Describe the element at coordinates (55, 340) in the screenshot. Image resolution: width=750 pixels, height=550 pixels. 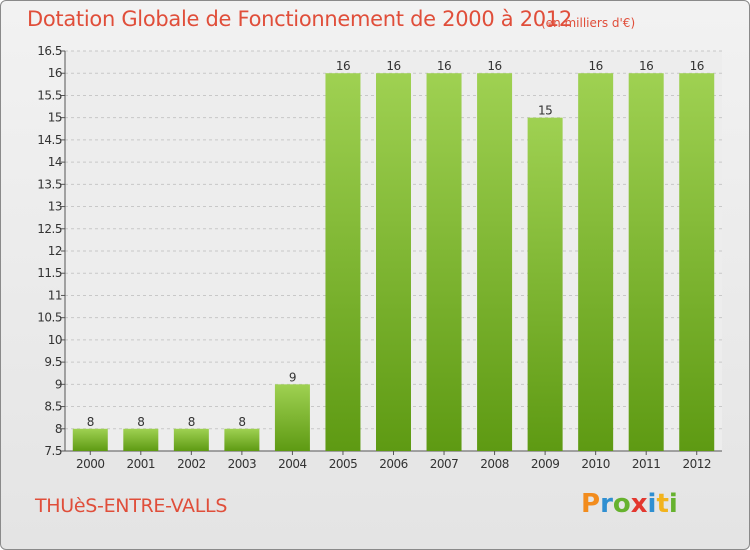
I see `y-tick-label: 10` at that location.